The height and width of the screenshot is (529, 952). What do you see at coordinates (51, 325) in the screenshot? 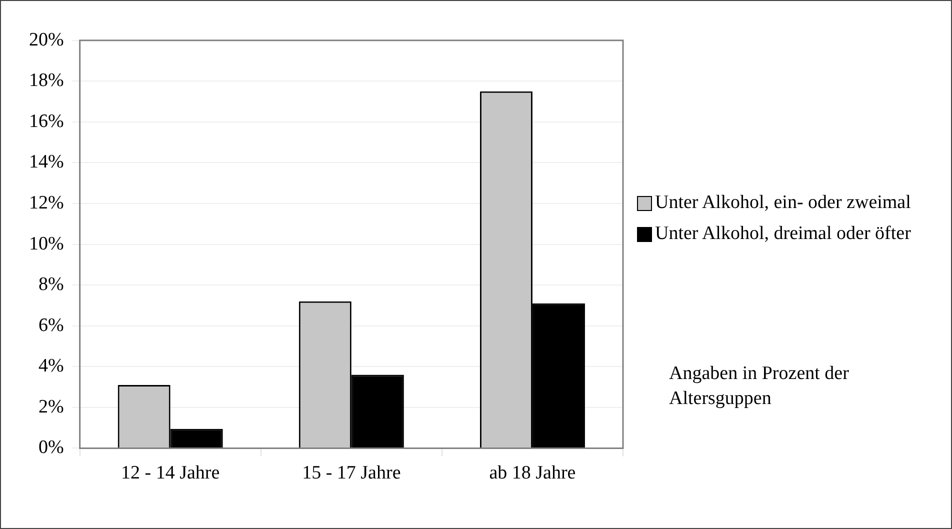
I see `y-tick-label: 6%` at bounding box center [51, 325].